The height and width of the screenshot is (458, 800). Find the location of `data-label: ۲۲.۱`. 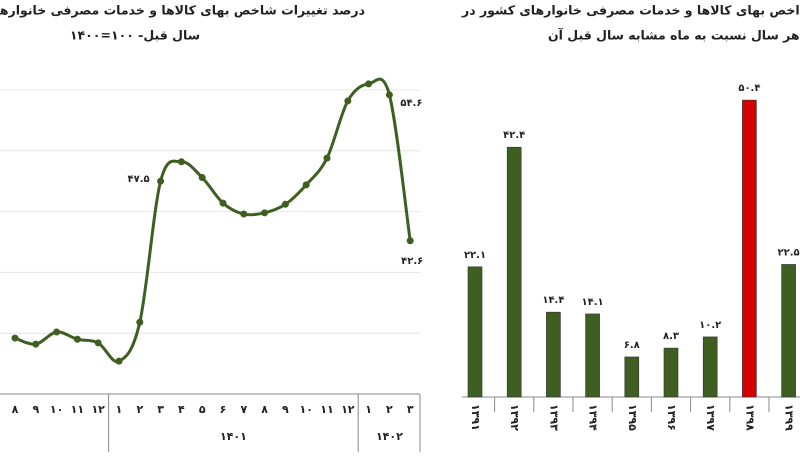

data-label: ۲۲.۱ is located at coordinates (475, 255).